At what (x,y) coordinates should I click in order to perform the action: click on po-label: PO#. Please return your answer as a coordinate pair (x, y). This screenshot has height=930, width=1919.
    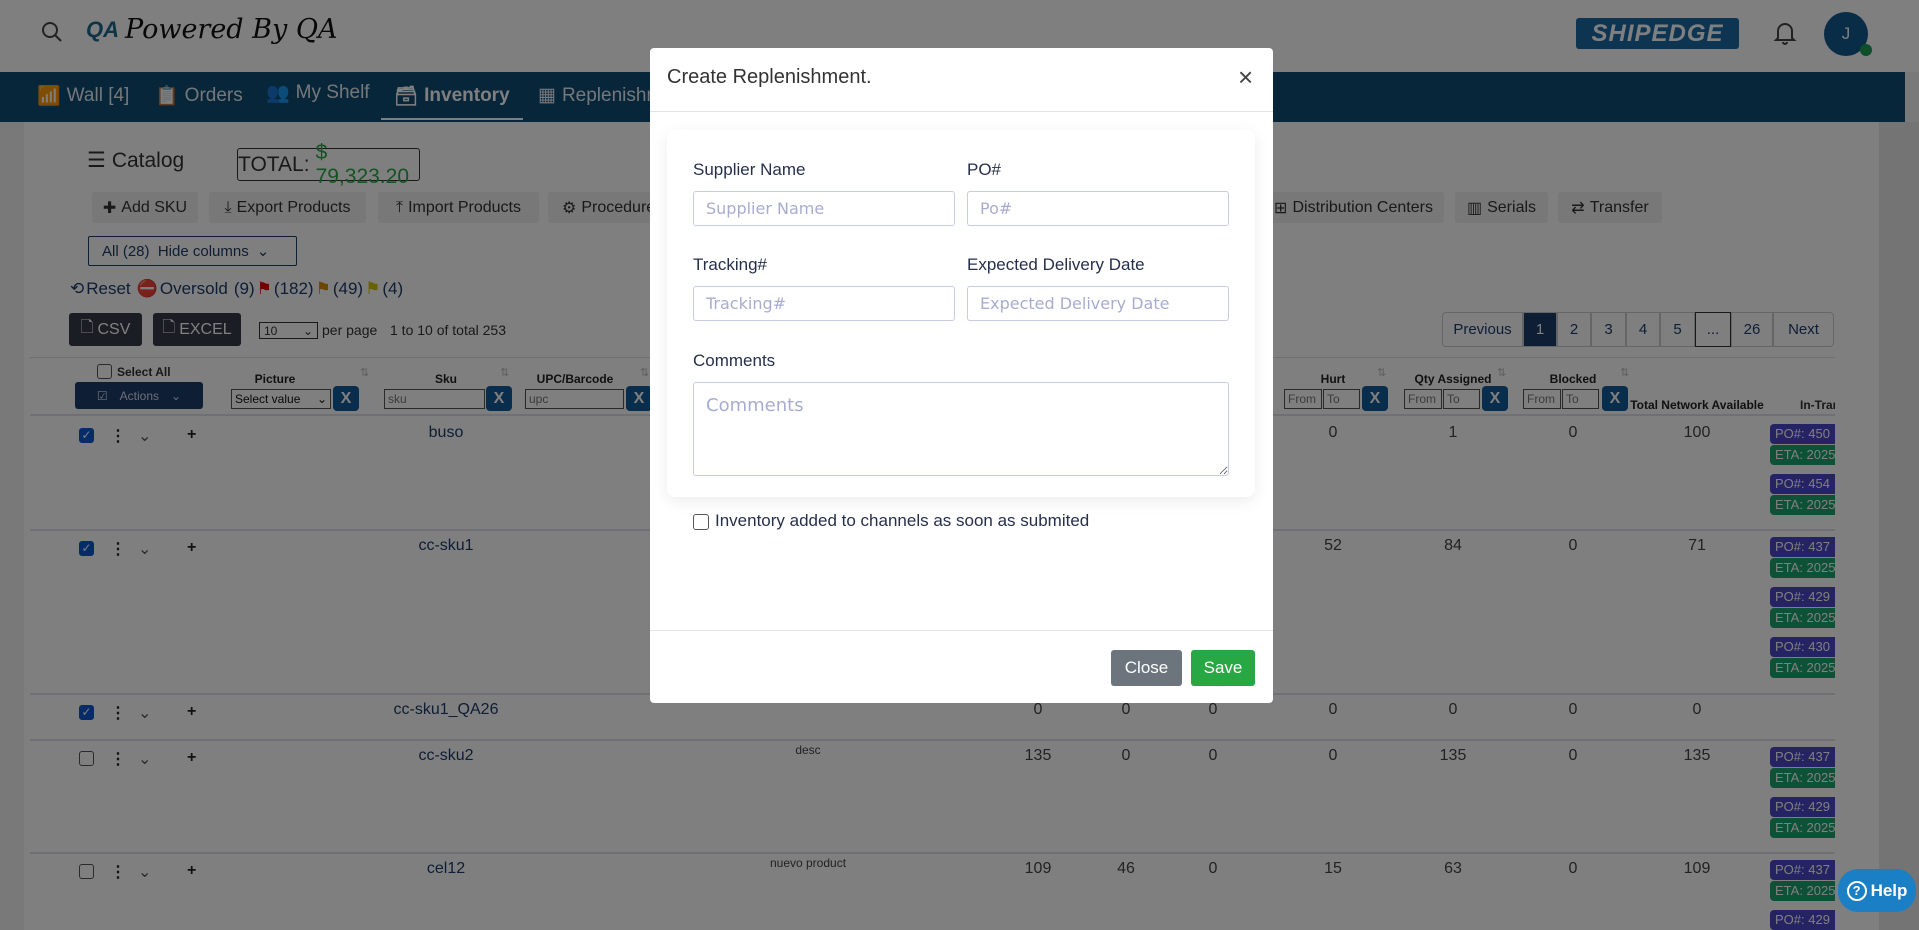
    Looking at the image, I should click on (984, 169).